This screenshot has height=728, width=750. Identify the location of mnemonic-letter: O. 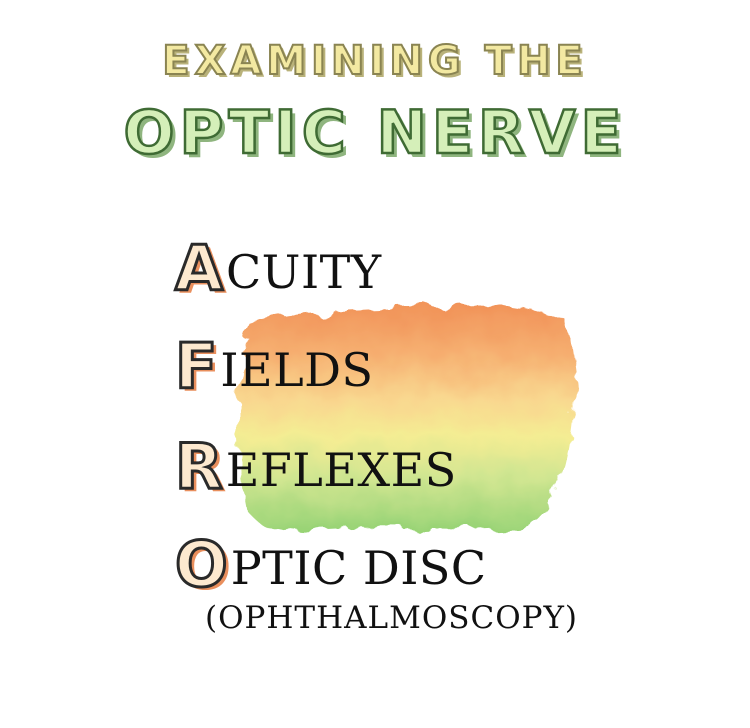
(202, 564).